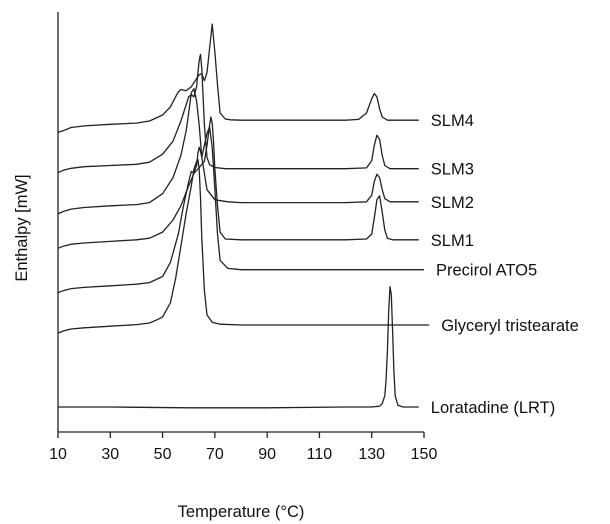  Describe the element at coordinates (22, 227) in the screenshot. I see `y-axis-label: Enthalpy [mW]` at that location.